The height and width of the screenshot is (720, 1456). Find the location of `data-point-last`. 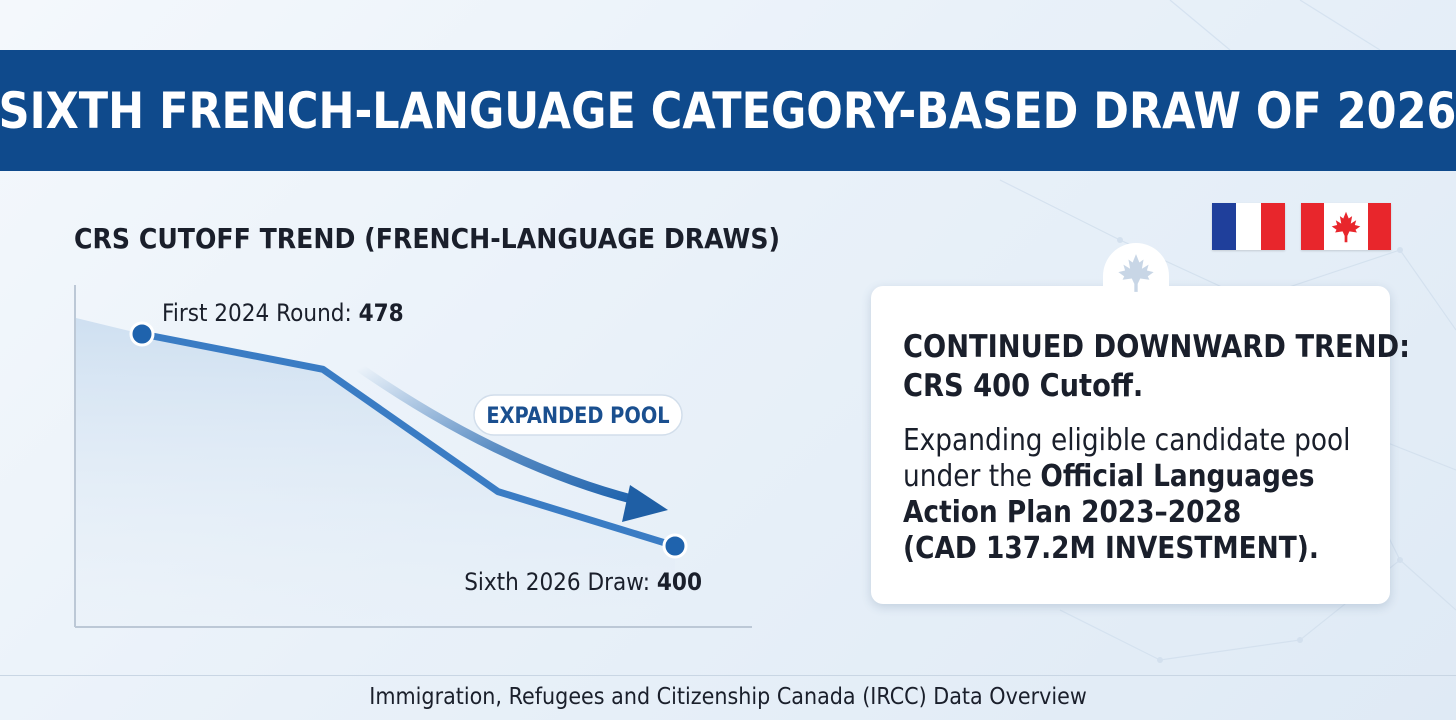

data-point-last is located at coordinates (675, 546).